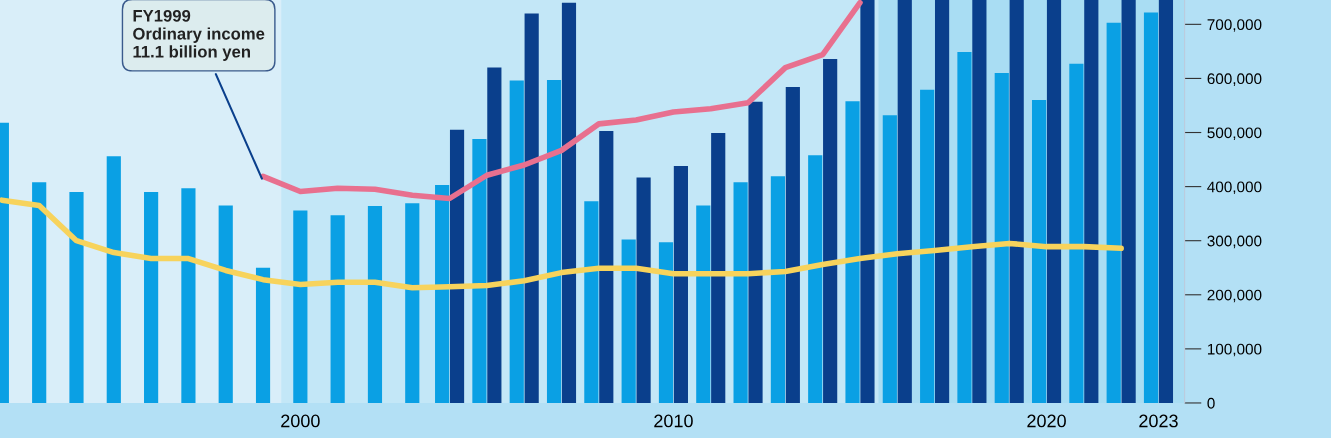 The width and height of the screenshot is (1331, 438). What do you see at coordinates (1234, 296) in the screenshot?
I see `y-tick-label: 200,000` at bounding box center [1234, 296].